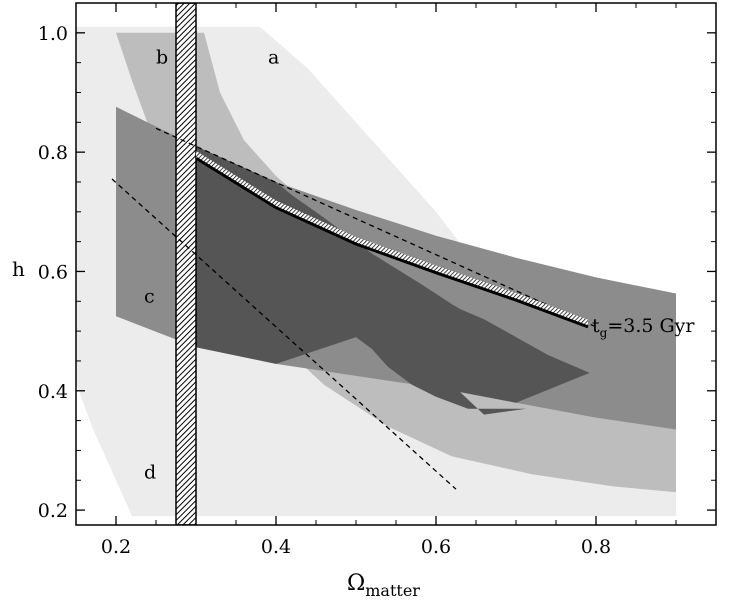 This screenshot has height=603, width=731. Describe the element at coordinates (53, 511) in the screenshot. I see `y-tick-label: 0.2` at that location.